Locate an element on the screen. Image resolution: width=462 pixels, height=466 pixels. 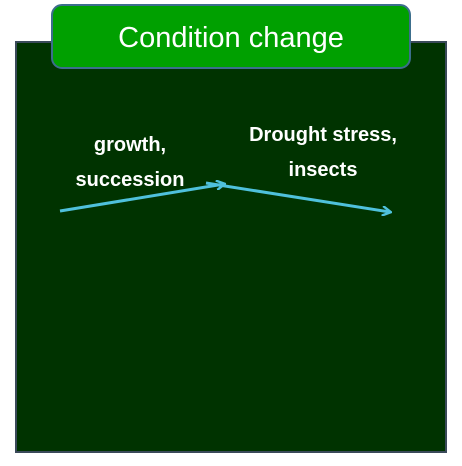
label-line: growth, is located at coordinates (130, 145).